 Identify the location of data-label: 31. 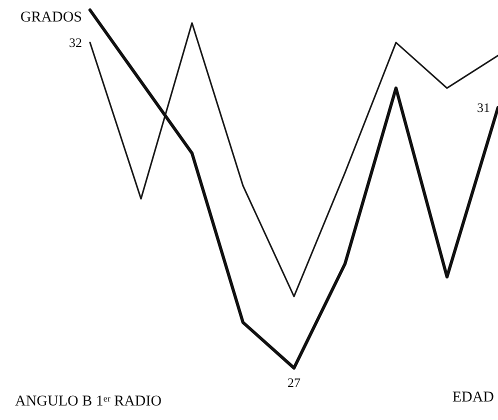
(483, 108).